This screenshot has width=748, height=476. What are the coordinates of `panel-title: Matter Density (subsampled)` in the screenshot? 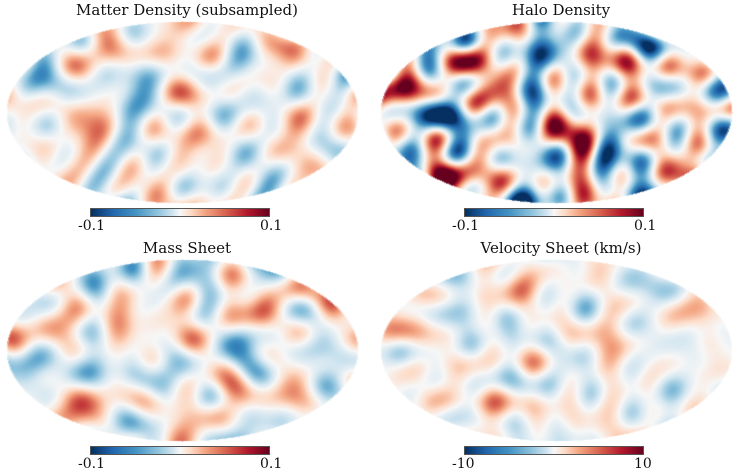 It's located at (187, 10).